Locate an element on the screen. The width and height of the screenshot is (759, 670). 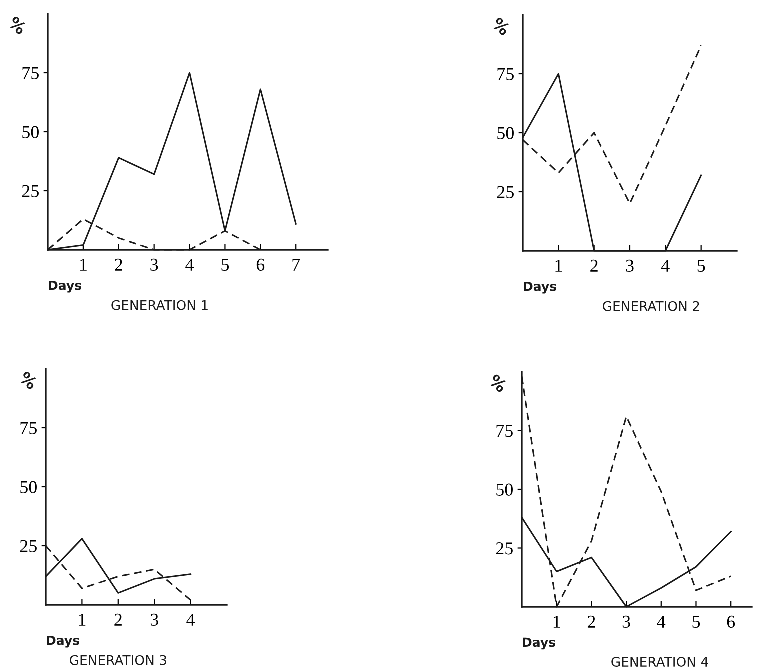
x-tick-label: 7 is located at coordinates (296, 265).